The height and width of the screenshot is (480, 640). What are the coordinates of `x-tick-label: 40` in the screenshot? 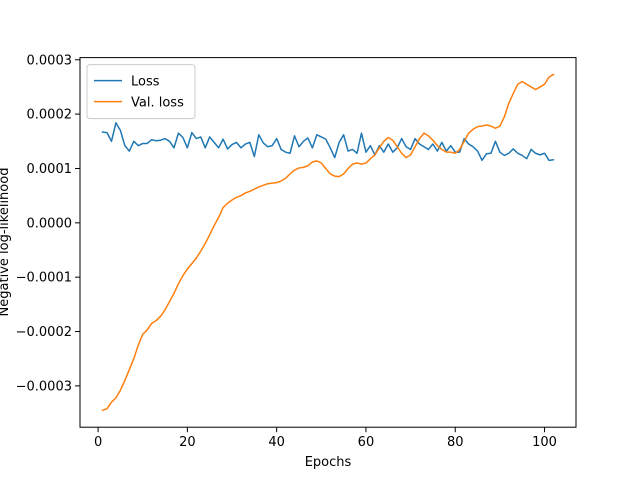 It's located at (276, 442).